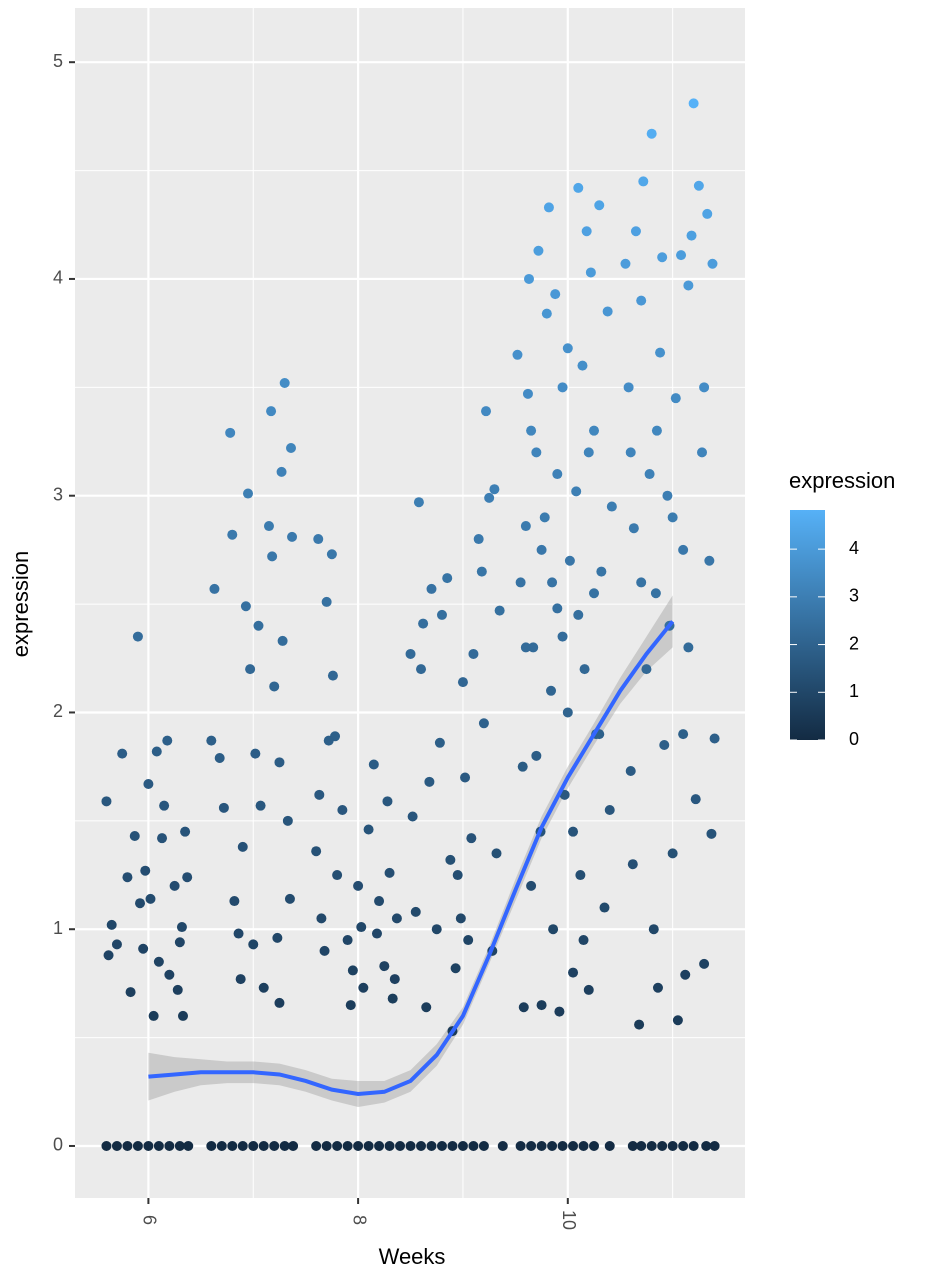  What do you see at coordinates (58, 711) in the screenshot?
I see `y-tick-label: 2` at bounding box center [58, 711].